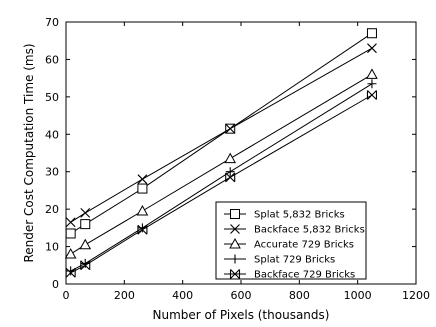 This screenshot has height=327, width=436. Describe the element at coordinates (52, 22) in the screenshot. I see `y-tick-label: 70` at that location.